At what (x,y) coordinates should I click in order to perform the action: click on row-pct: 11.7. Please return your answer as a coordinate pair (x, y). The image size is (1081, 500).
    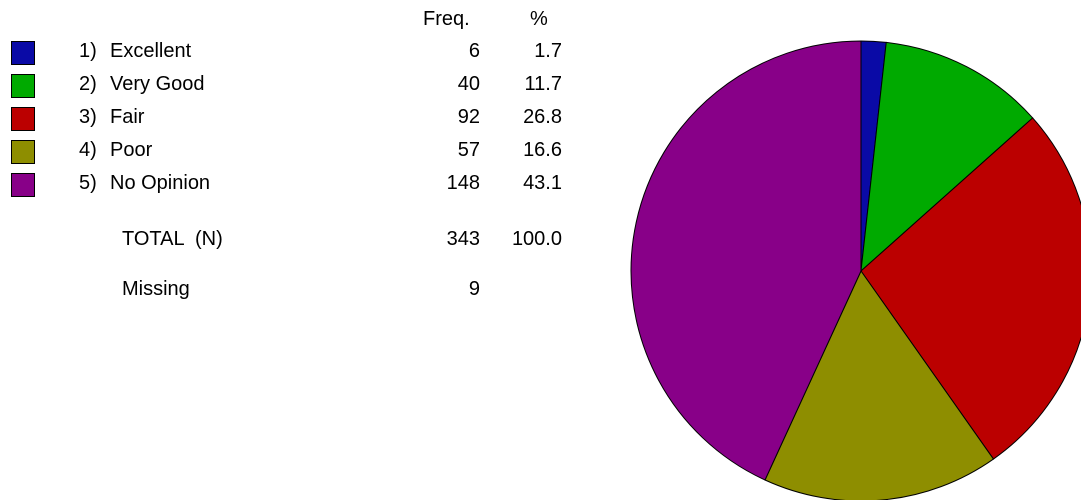
    Looking at the image, I should click on (543, 84).